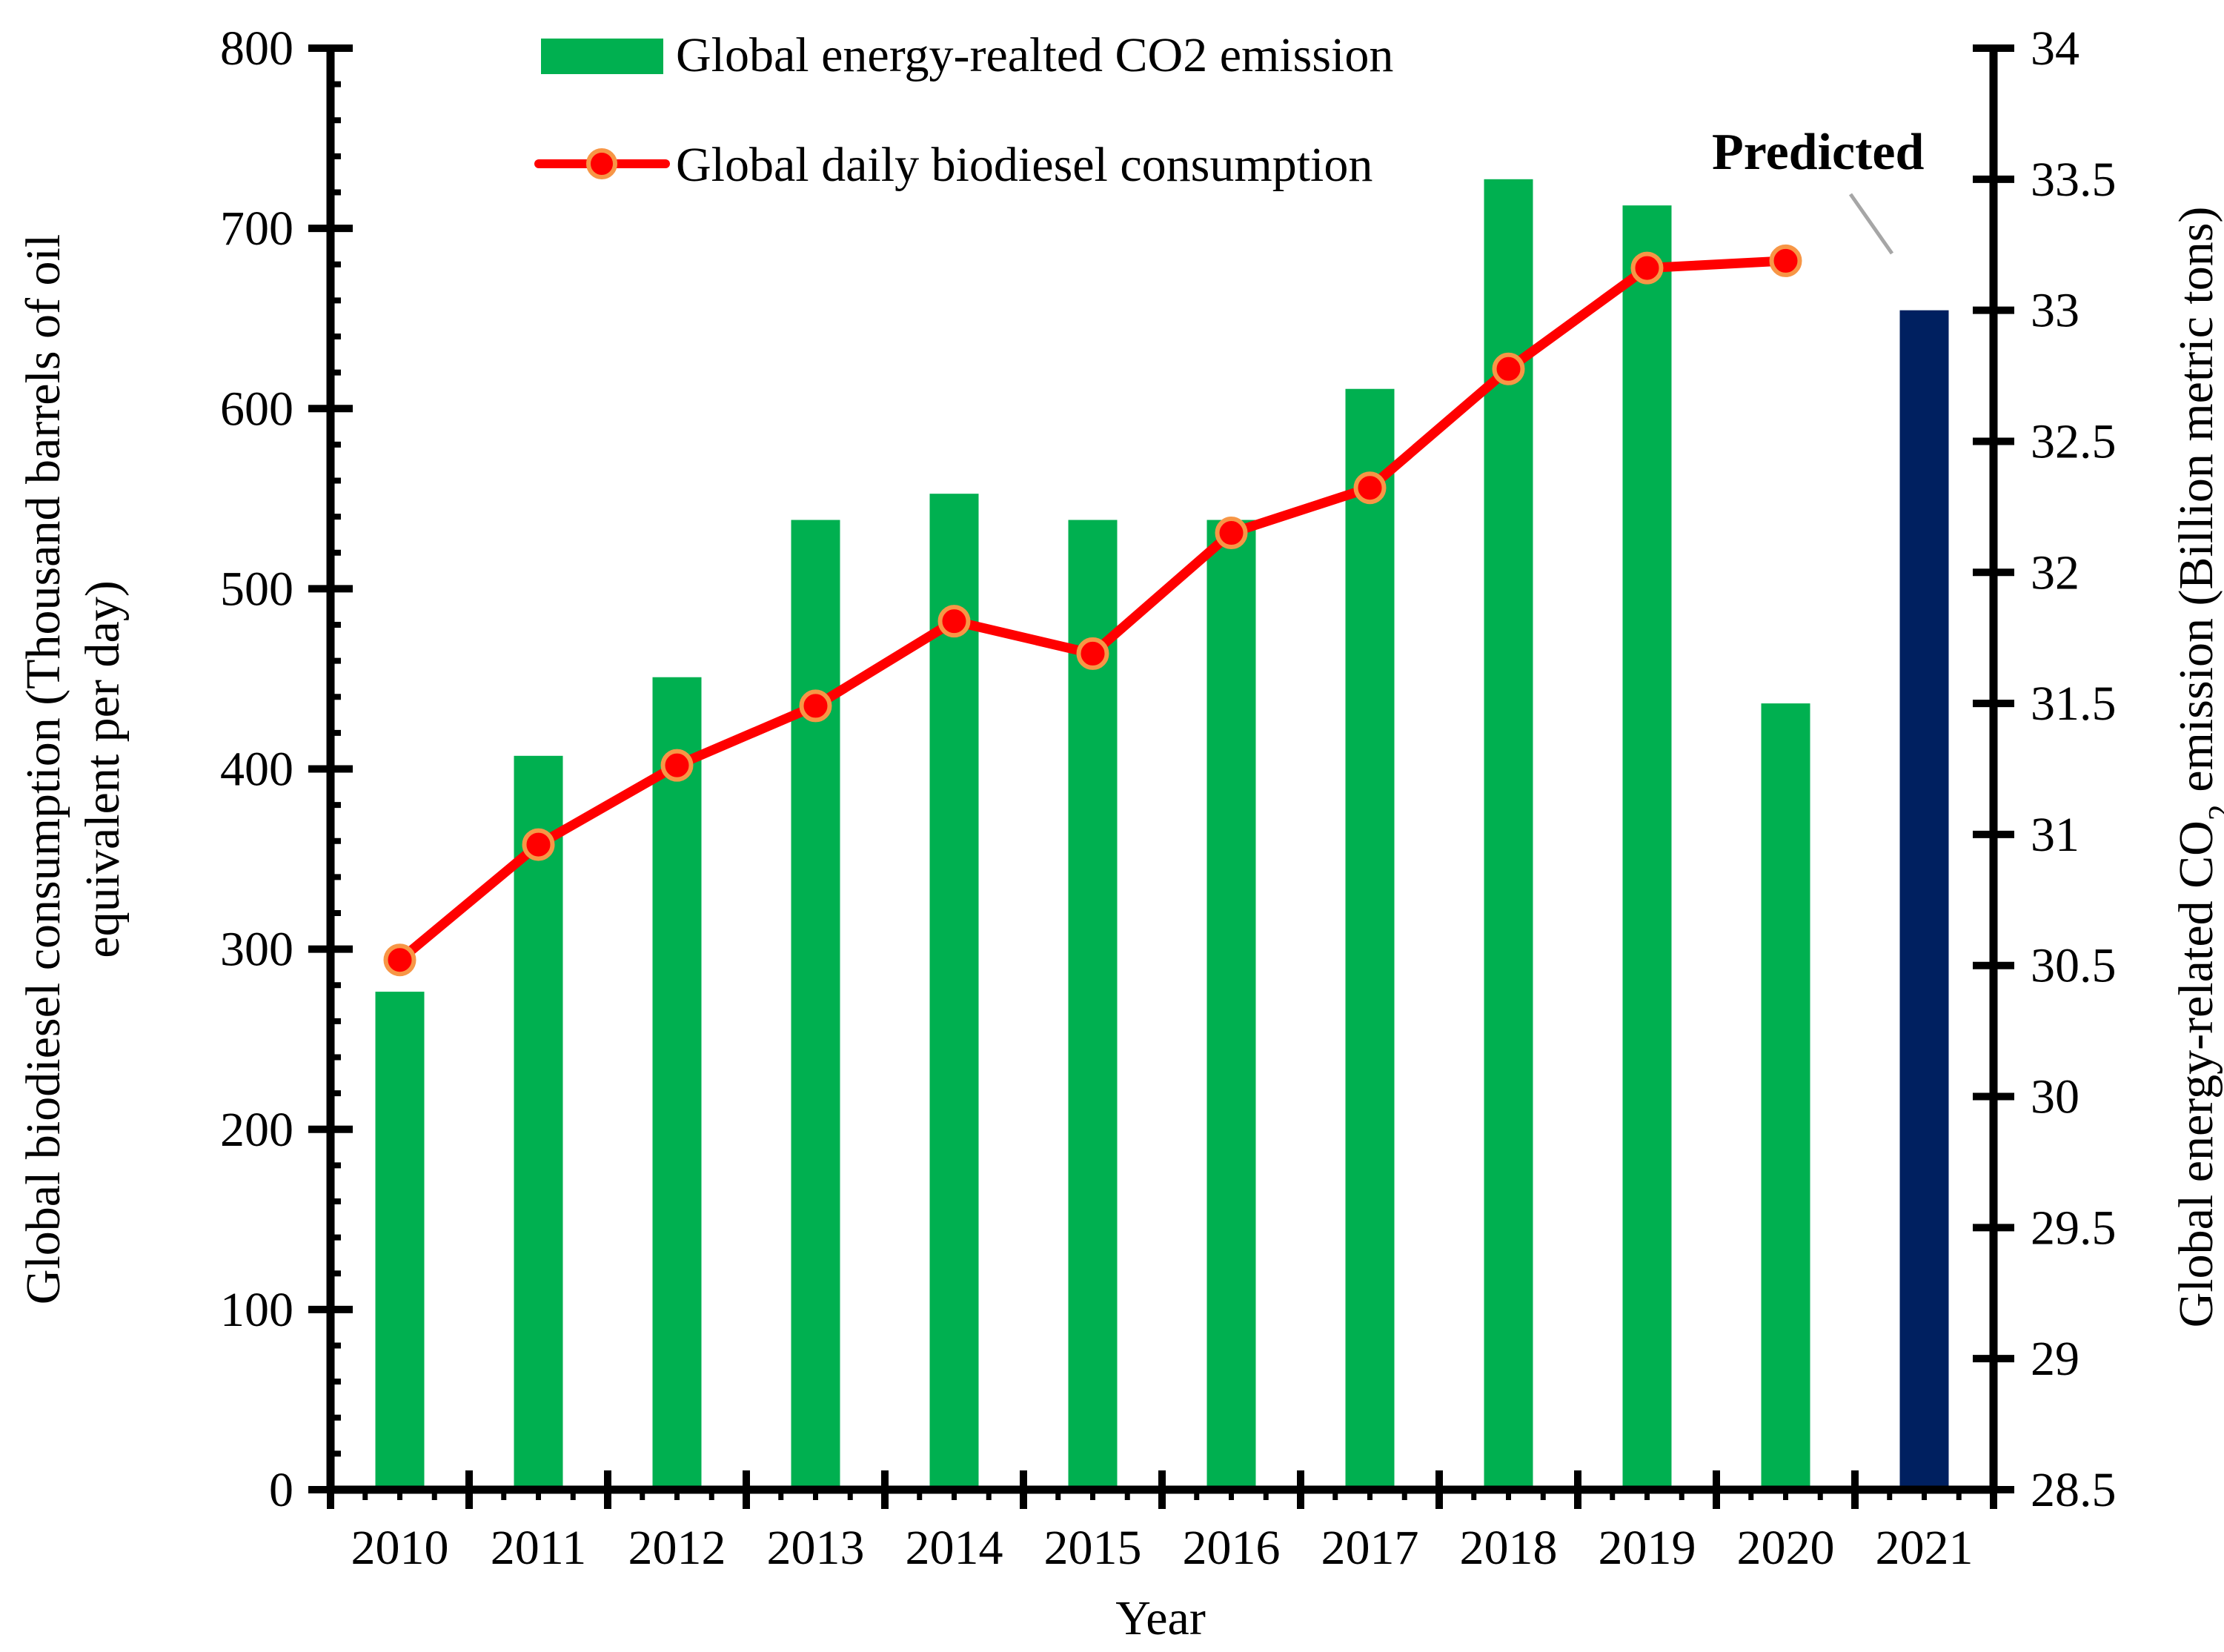  I want to click on left-tick-label: 200, so click(256, 1130).